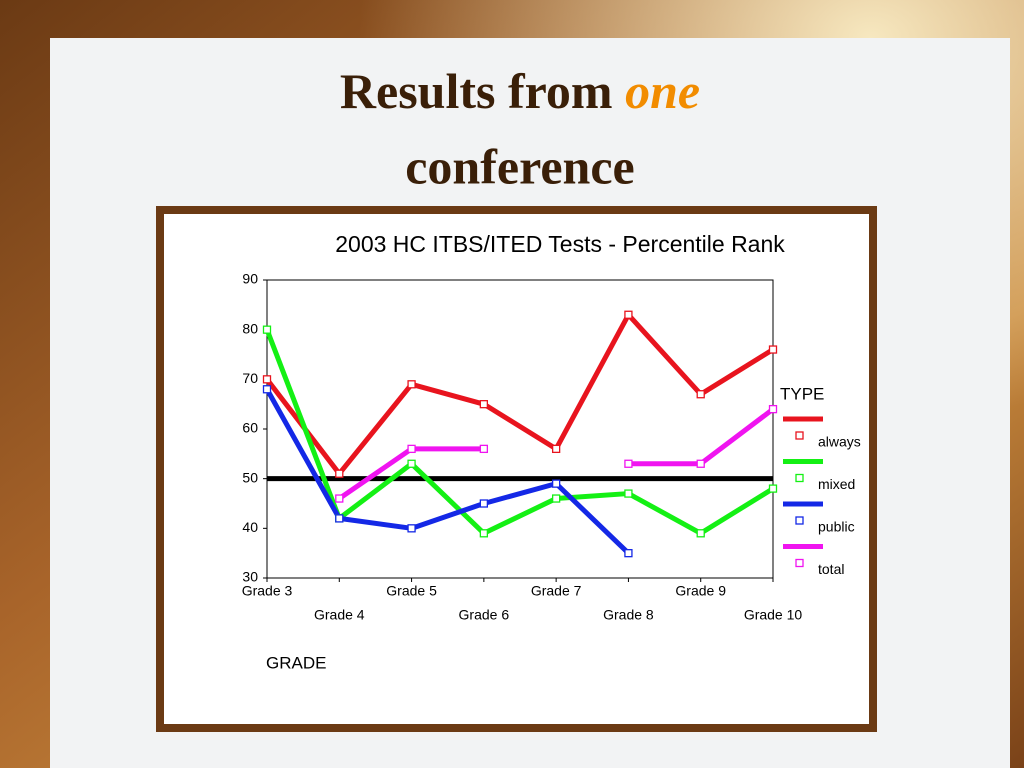 This screenshot has width=1024, height=773. I want to click on legend-label: public, so click(836, 527).